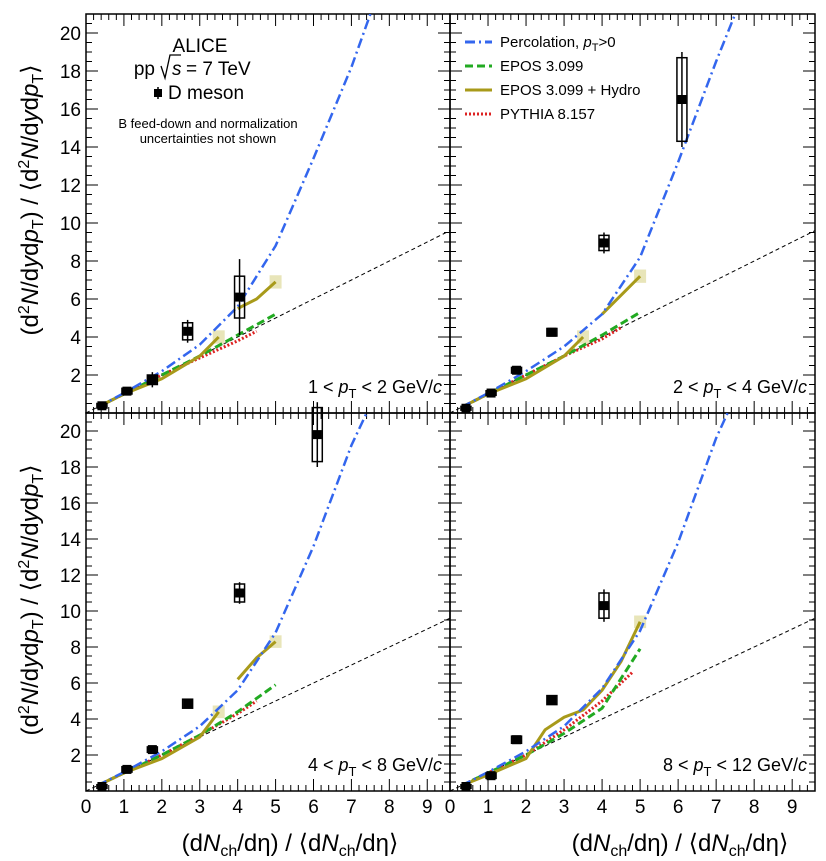 The image size is (826, 861). Describe the element at coordinates (218, 69) in the screenshot. I see `system-energy: = 7 TeV` at that location.